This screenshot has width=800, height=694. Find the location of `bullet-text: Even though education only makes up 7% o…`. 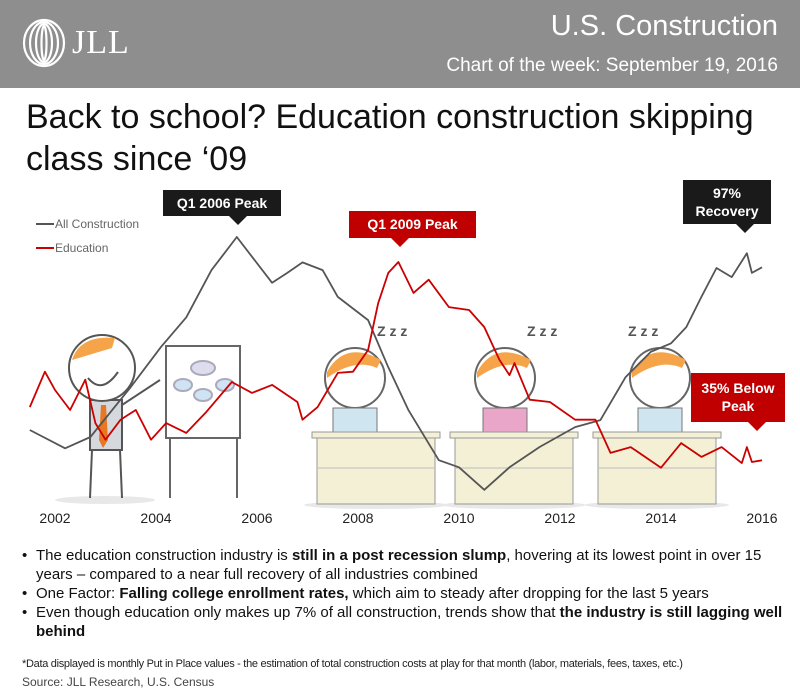

bullet-text: Even though education only makes up 7% o… is located at coordinates (298, 612).